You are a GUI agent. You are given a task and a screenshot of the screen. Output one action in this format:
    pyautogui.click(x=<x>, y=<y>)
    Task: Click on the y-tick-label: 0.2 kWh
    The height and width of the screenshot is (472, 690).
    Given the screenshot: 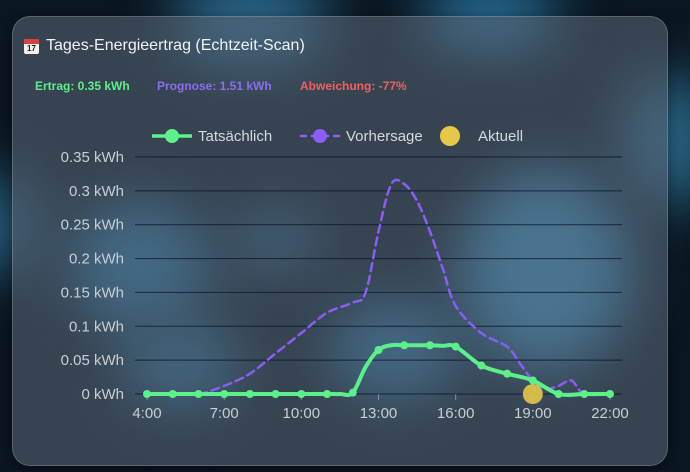 What is the action you would take?
    pyautogui.click(x=96, y=259)
    